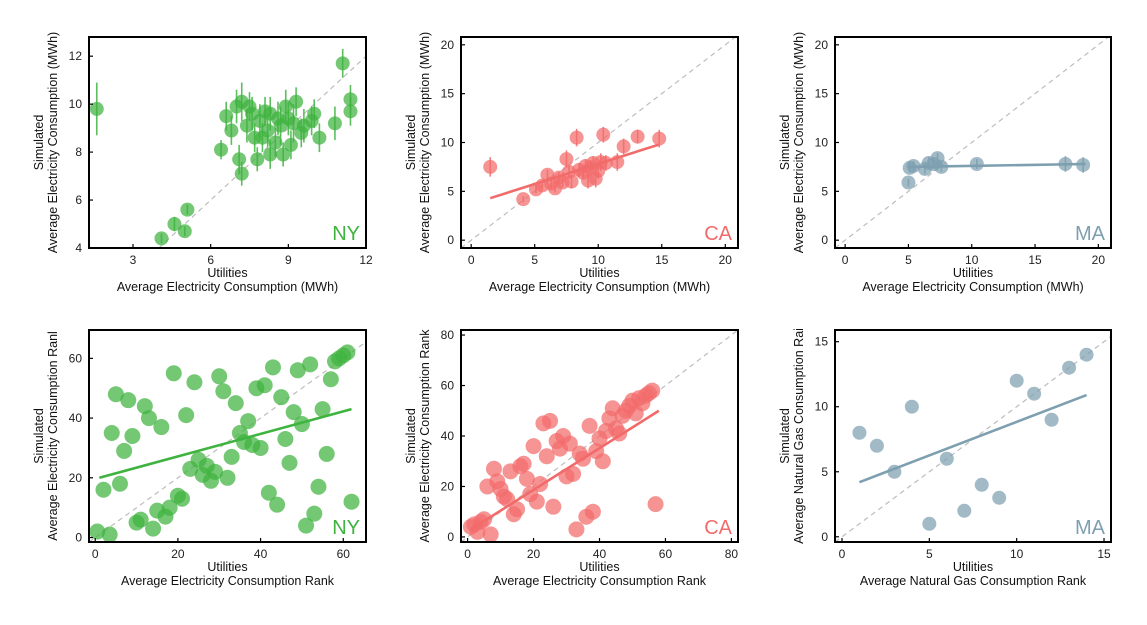  What do you see at coordinates (76, 56) in the screenshot?
I see `y-tick-label: 12` at bounding box center [76, 56].